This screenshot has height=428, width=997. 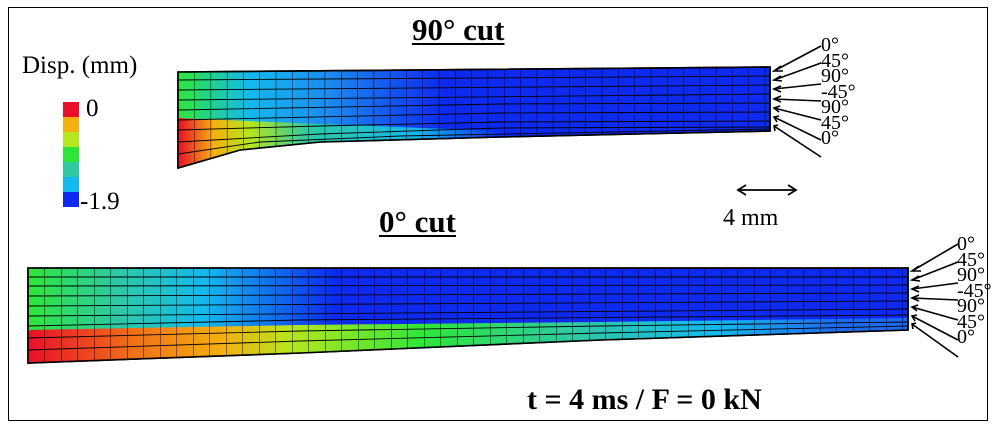 What do you see at coordinates (796, 101) in the screenshot?
I see `top-layup-arrows` at bounding box center [796, 101].